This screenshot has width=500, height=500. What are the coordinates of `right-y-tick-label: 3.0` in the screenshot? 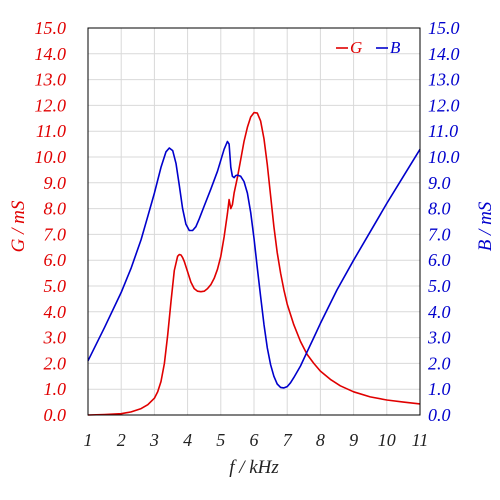 It's located at (439, 338).